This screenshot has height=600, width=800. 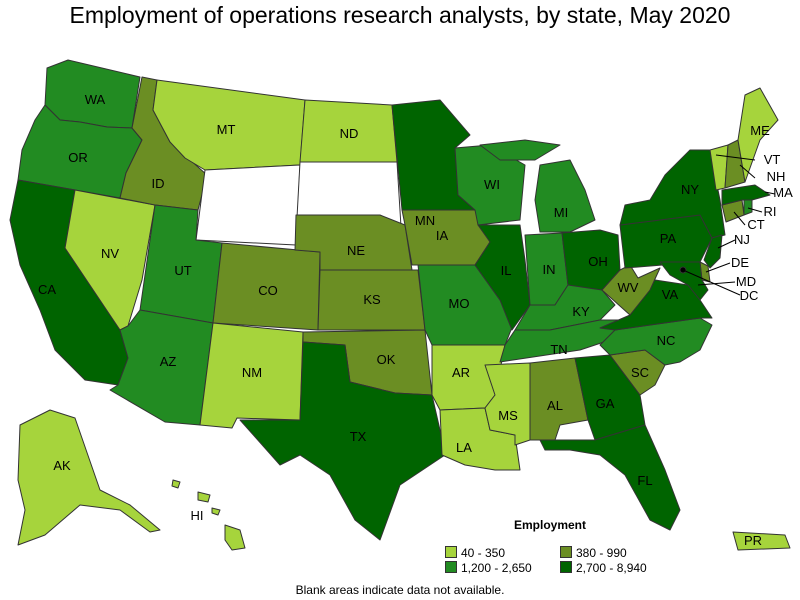 What do you see at coordinates (690, 189) in the screenshot?
I see `state-label-ny: NY` at bounding box center [690, 189].